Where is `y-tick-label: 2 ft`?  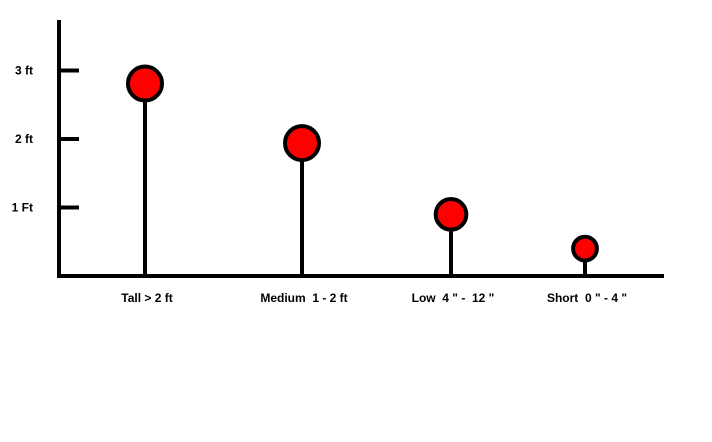 y-tick-label: 2 ft is located at coordinates (24, 139).